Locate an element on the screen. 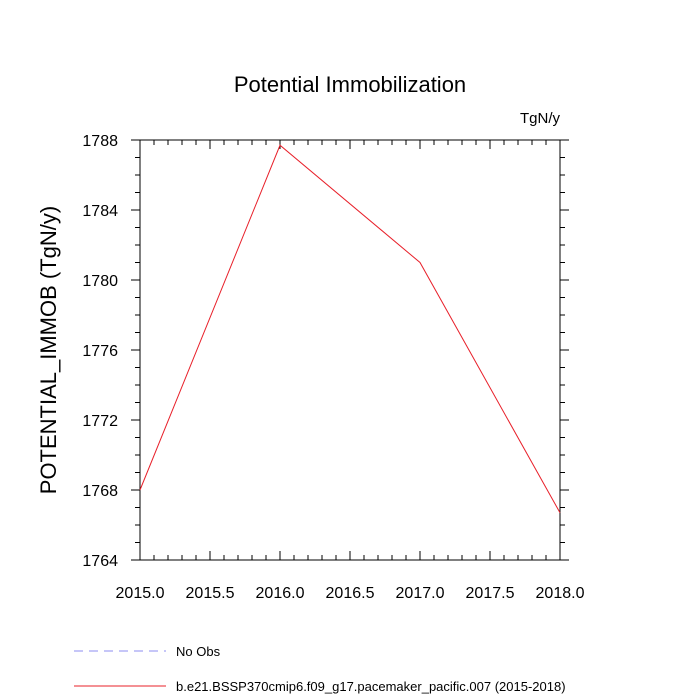 The image size is (700, 700). x-tick-label: 2016.5 is located at coordinates (350, 593).